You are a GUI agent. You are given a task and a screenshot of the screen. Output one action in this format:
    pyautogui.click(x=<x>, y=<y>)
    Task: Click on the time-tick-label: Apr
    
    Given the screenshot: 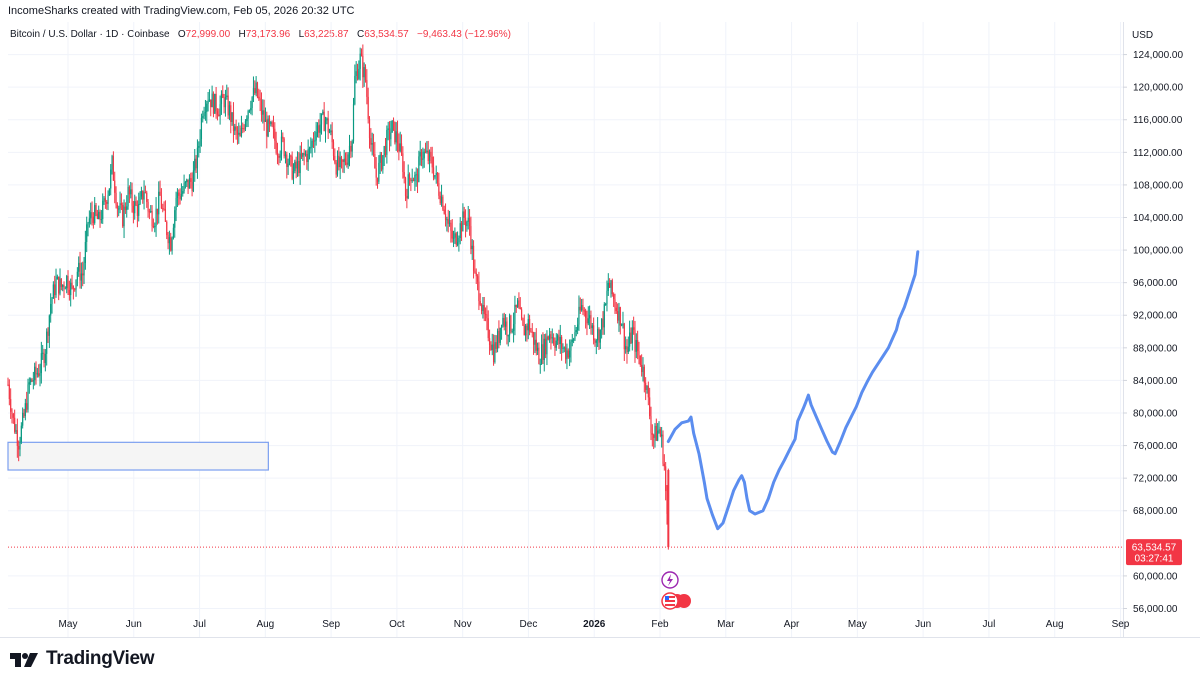 What is the action you would take?
    pyautogui.click(x=792, y=624)
    